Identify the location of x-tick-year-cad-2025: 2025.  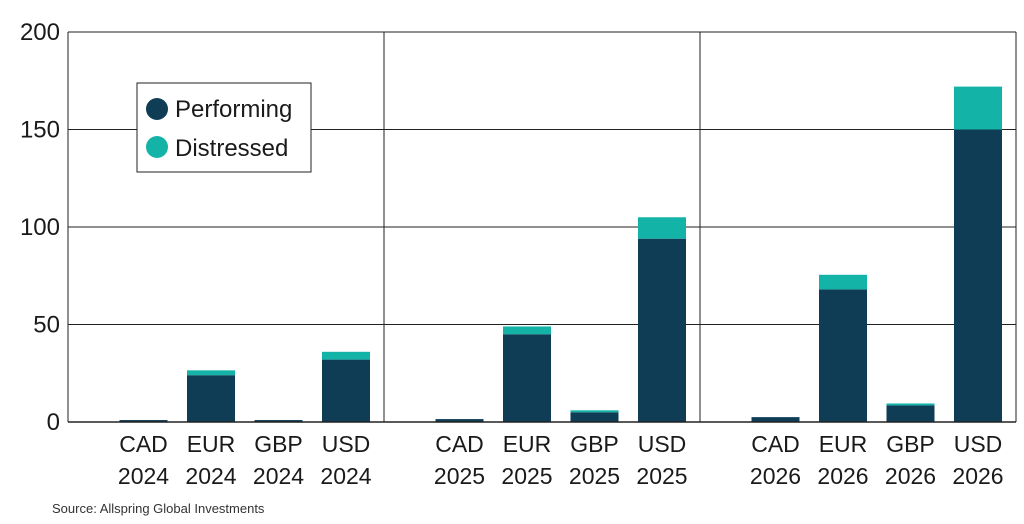
(459, 476).